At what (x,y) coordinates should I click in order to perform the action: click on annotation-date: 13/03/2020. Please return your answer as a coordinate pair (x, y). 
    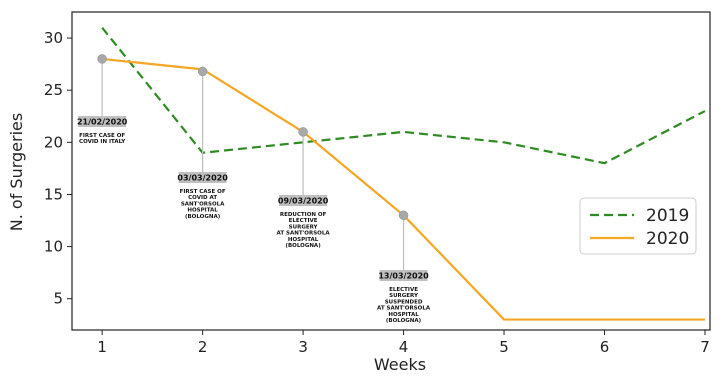
    Looking at the image, I should click on (403, 276).